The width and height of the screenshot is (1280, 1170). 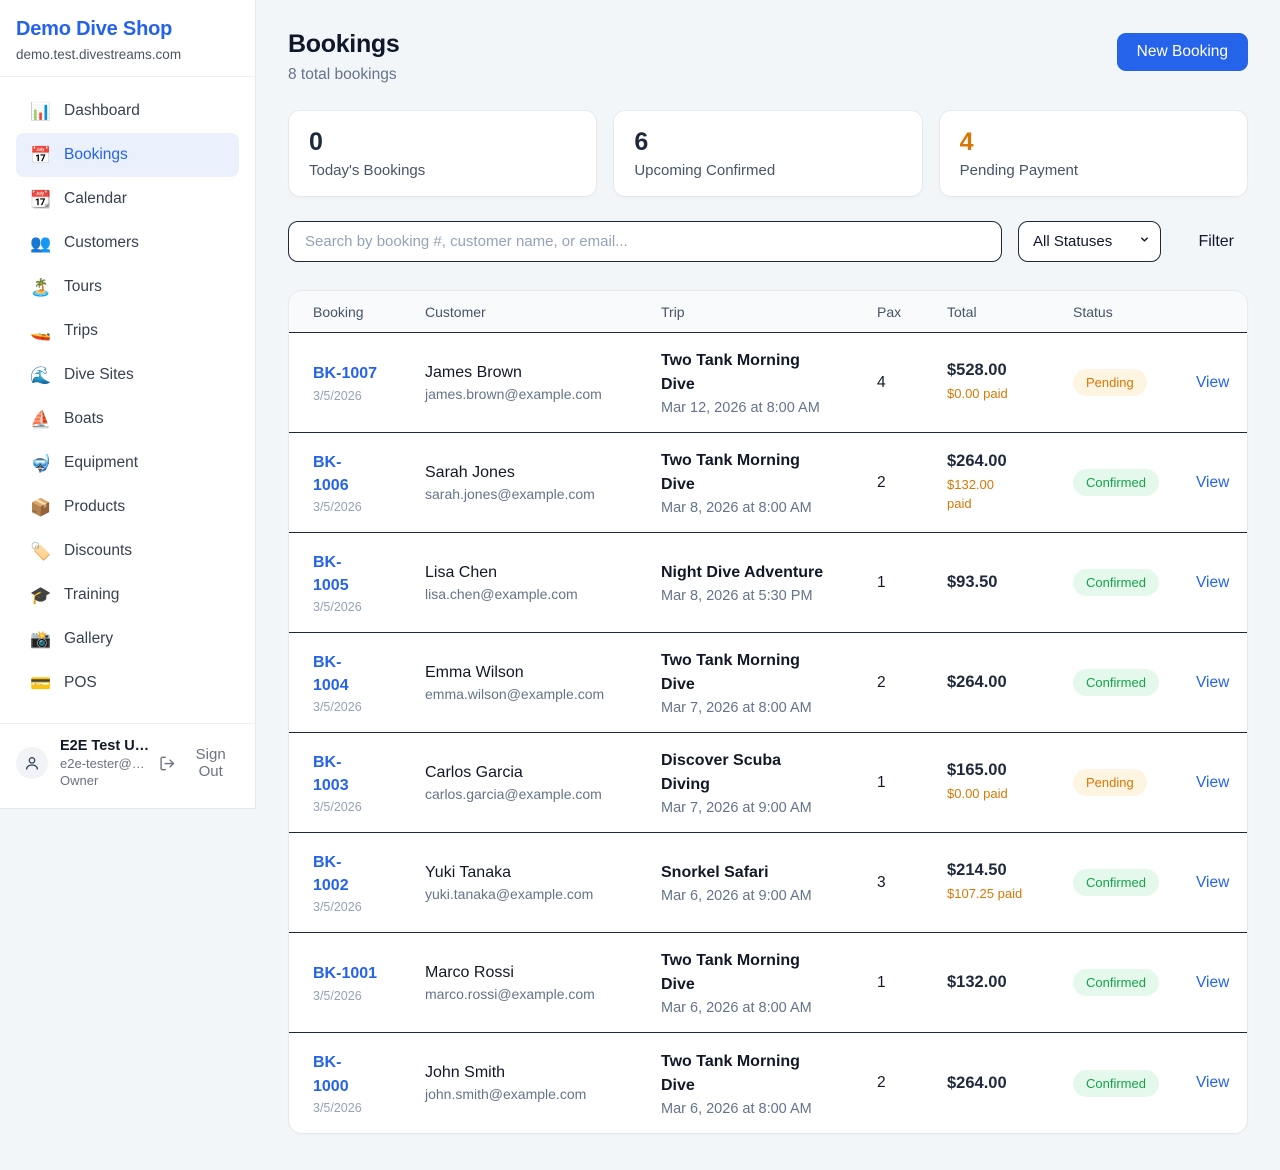 What do you see at coordinates (331, 773) in the screenshot?
I see `booking-id-link: BK- 1003` at bounding box center [331, 773].